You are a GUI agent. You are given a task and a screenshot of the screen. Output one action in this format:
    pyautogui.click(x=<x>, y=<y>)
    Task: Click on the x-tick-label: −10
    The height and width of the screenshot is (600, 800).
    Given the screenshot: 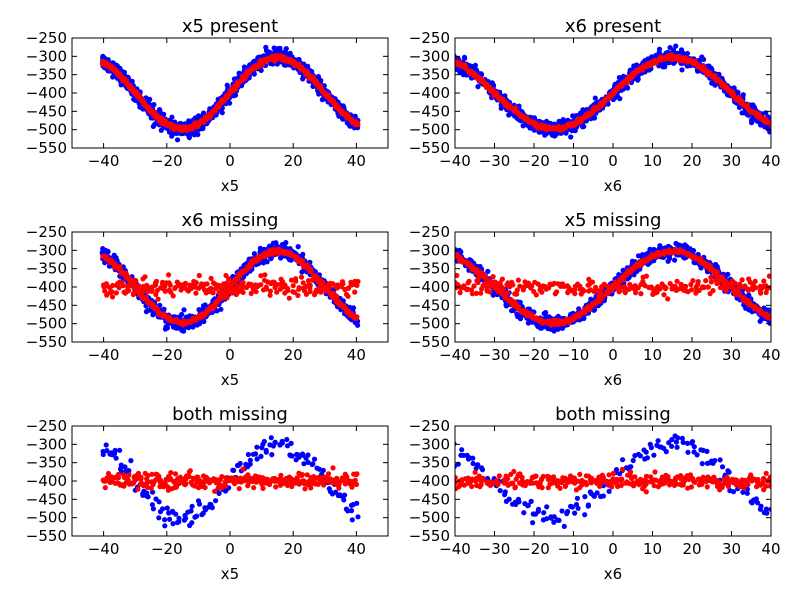 What is the action you would take?
    pyautogui.click(x=574, y=161)
    